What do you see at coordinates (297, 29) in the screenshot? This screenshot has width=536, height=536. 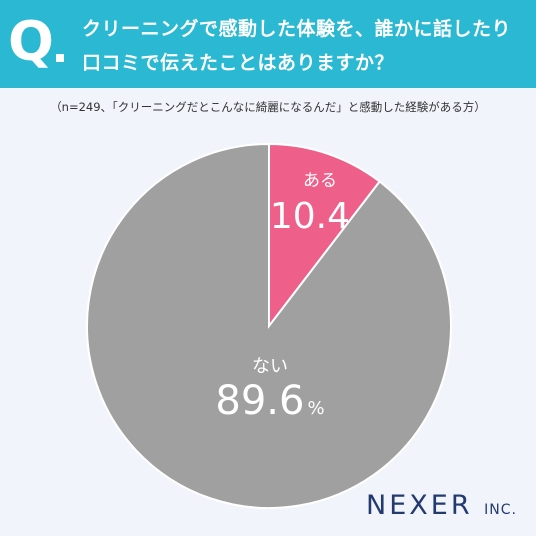 I see `question-text-line1: クリーニングで感動した体験を、誰かに話したり` at bounding box center [297, 29].